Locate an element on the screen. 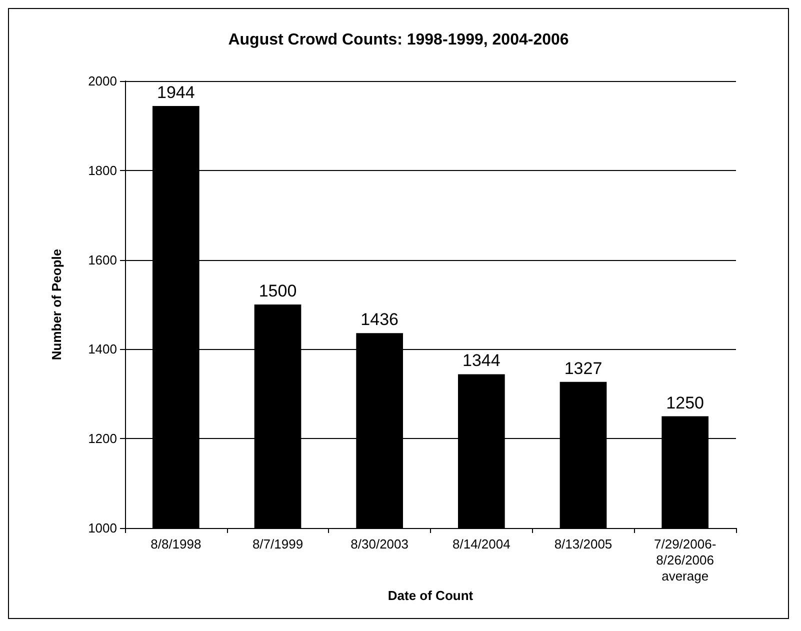  chart-title: August Crowd Counts: 1998-1999, 2004-2006 is located at coordinates (398, 40).